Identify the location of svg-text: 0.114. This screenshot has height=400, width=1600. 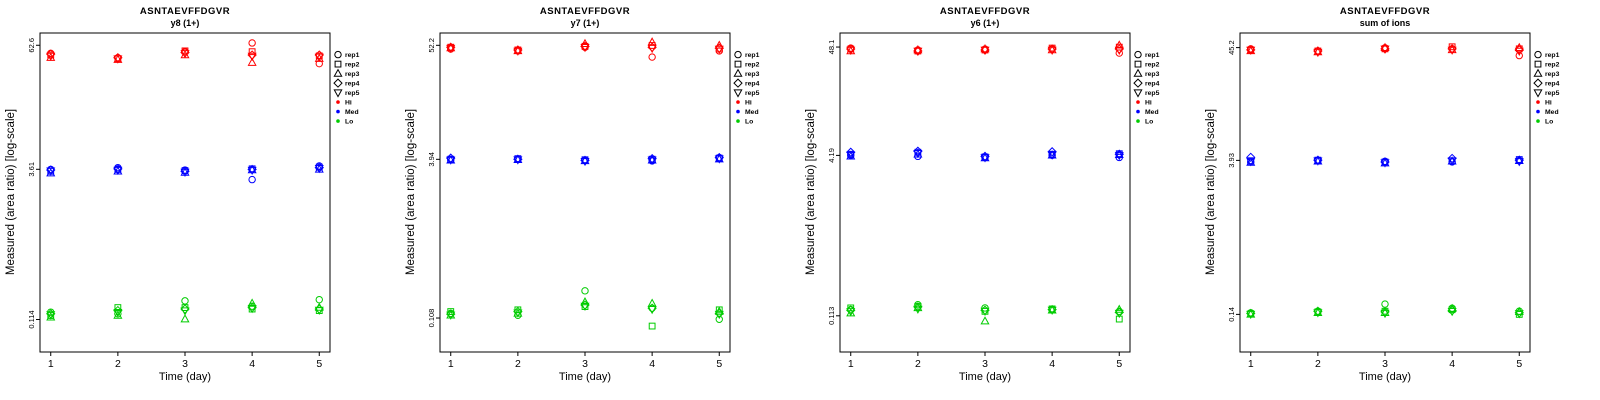
(31, 319).